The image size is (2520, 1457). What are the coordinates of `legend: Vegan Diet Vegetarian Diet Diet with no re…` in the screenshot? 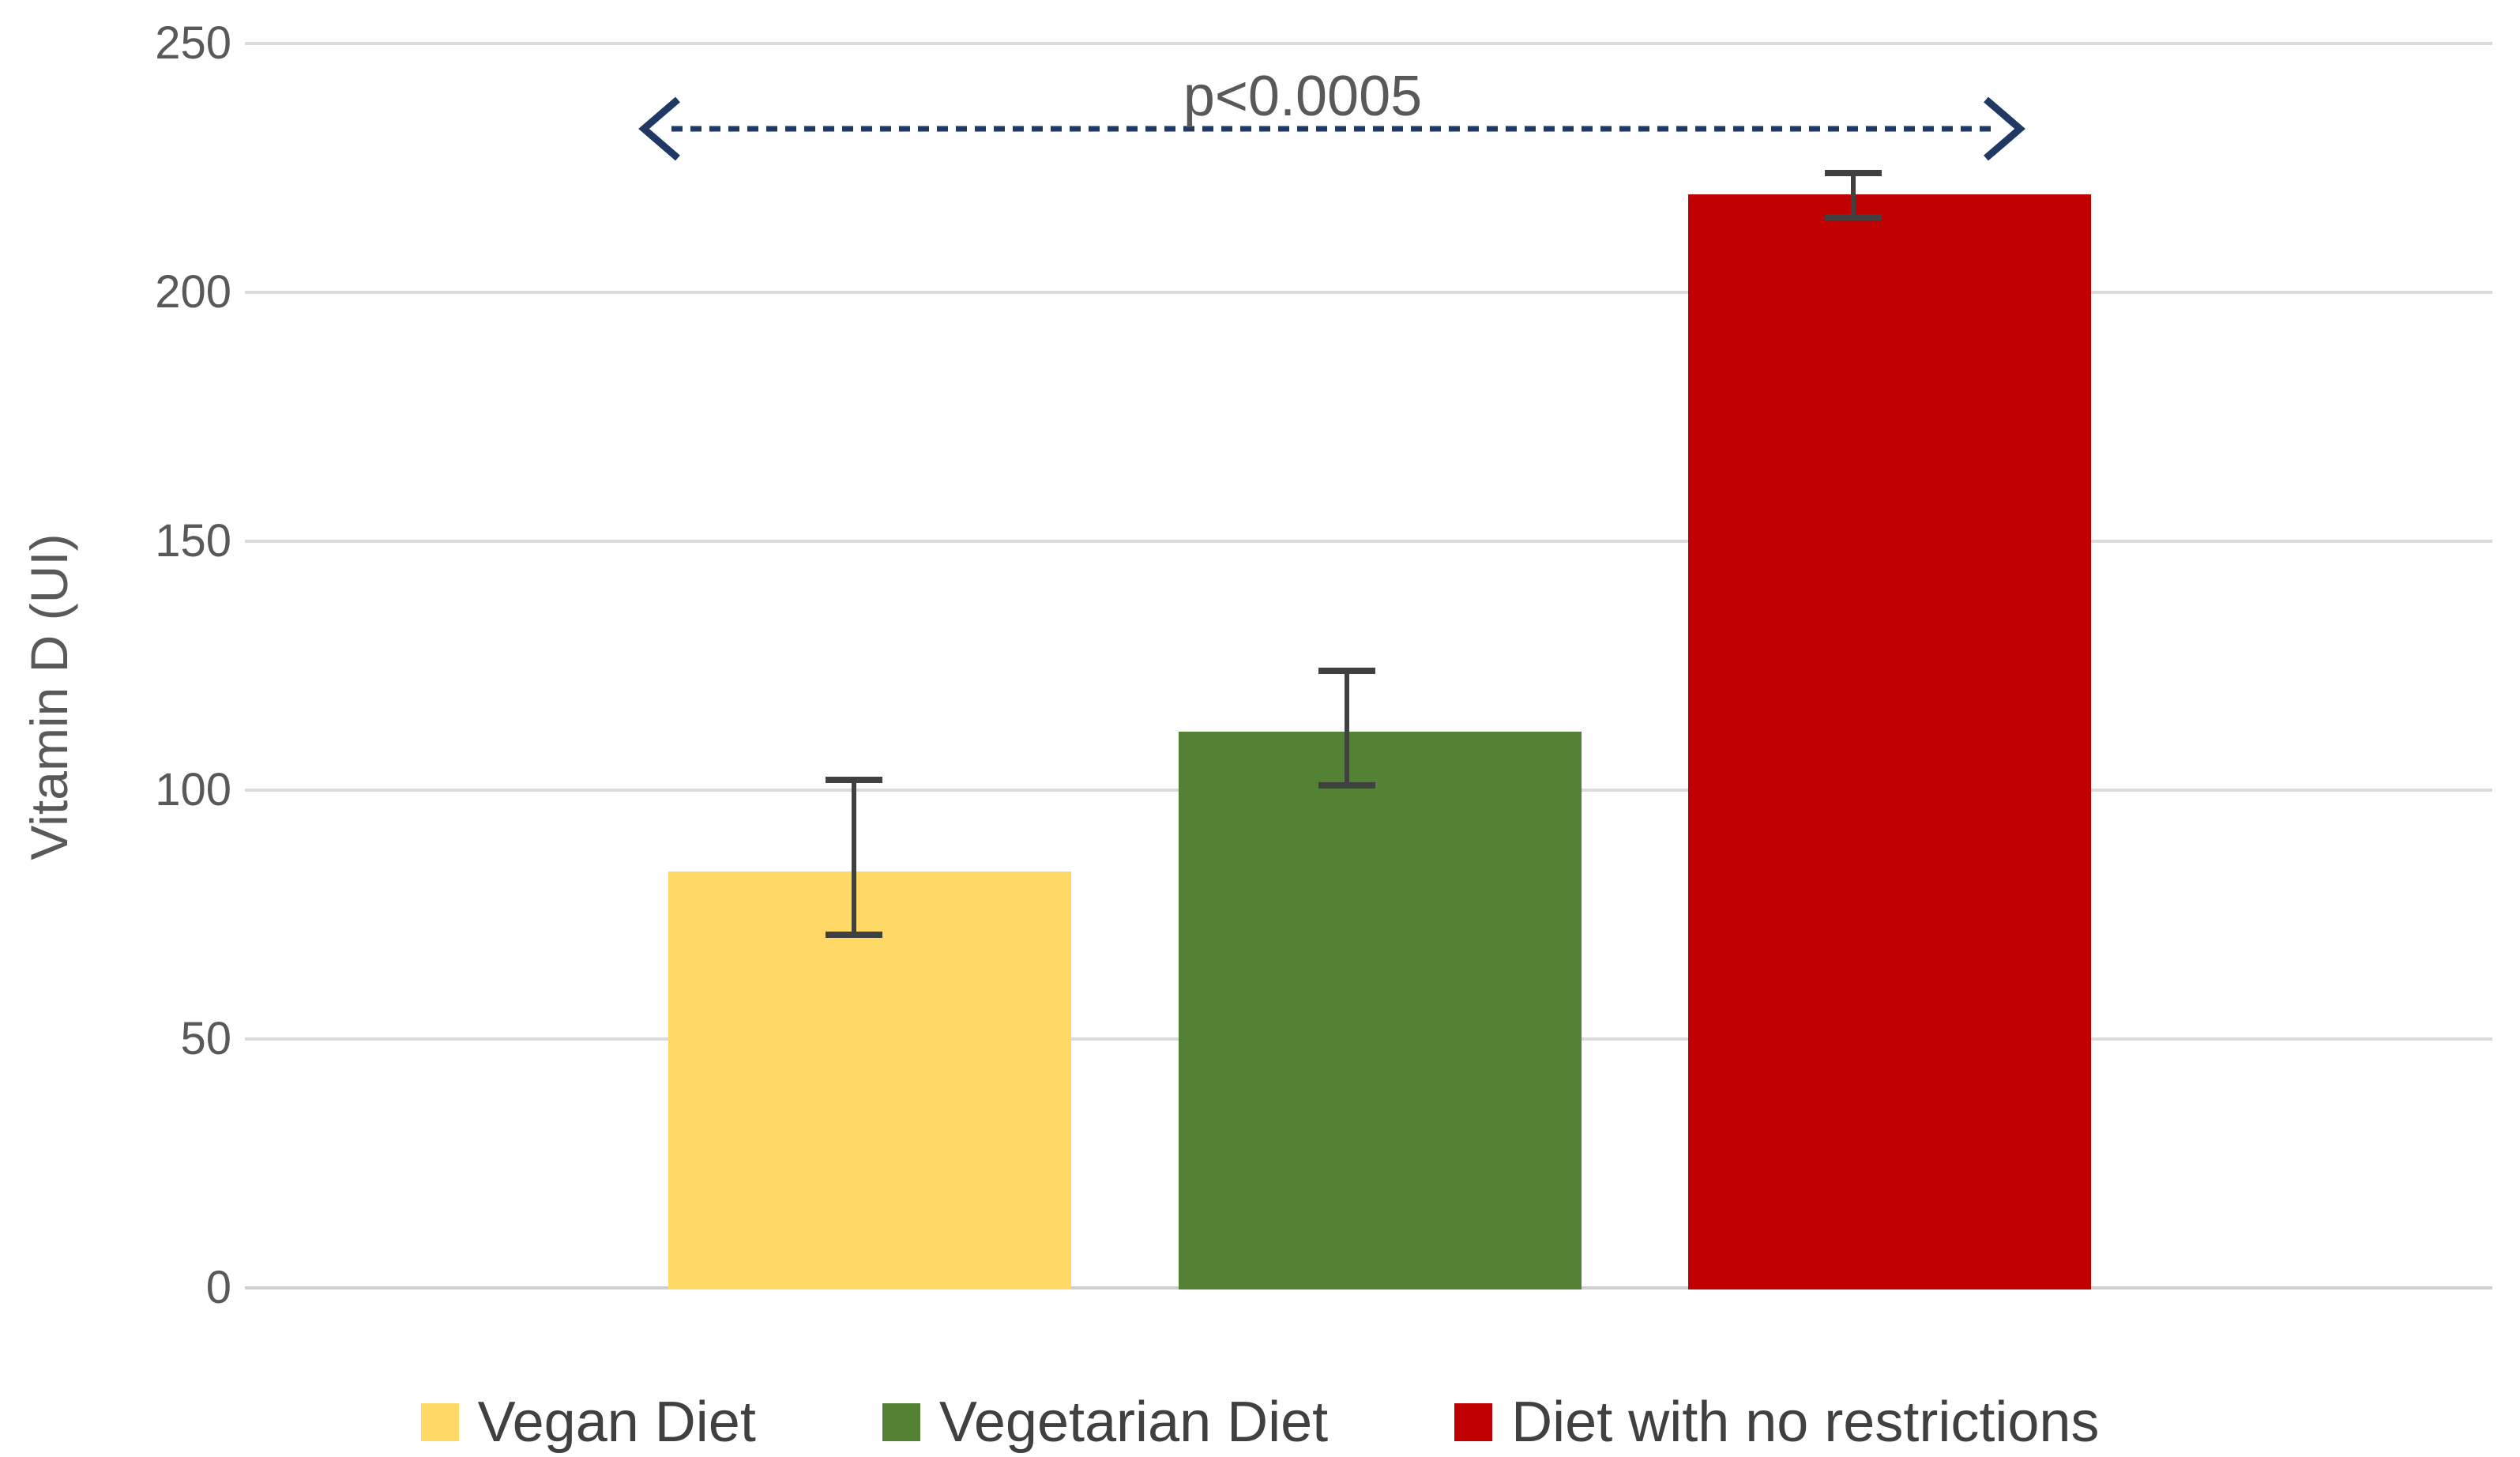 It's located at (1260, 1420).